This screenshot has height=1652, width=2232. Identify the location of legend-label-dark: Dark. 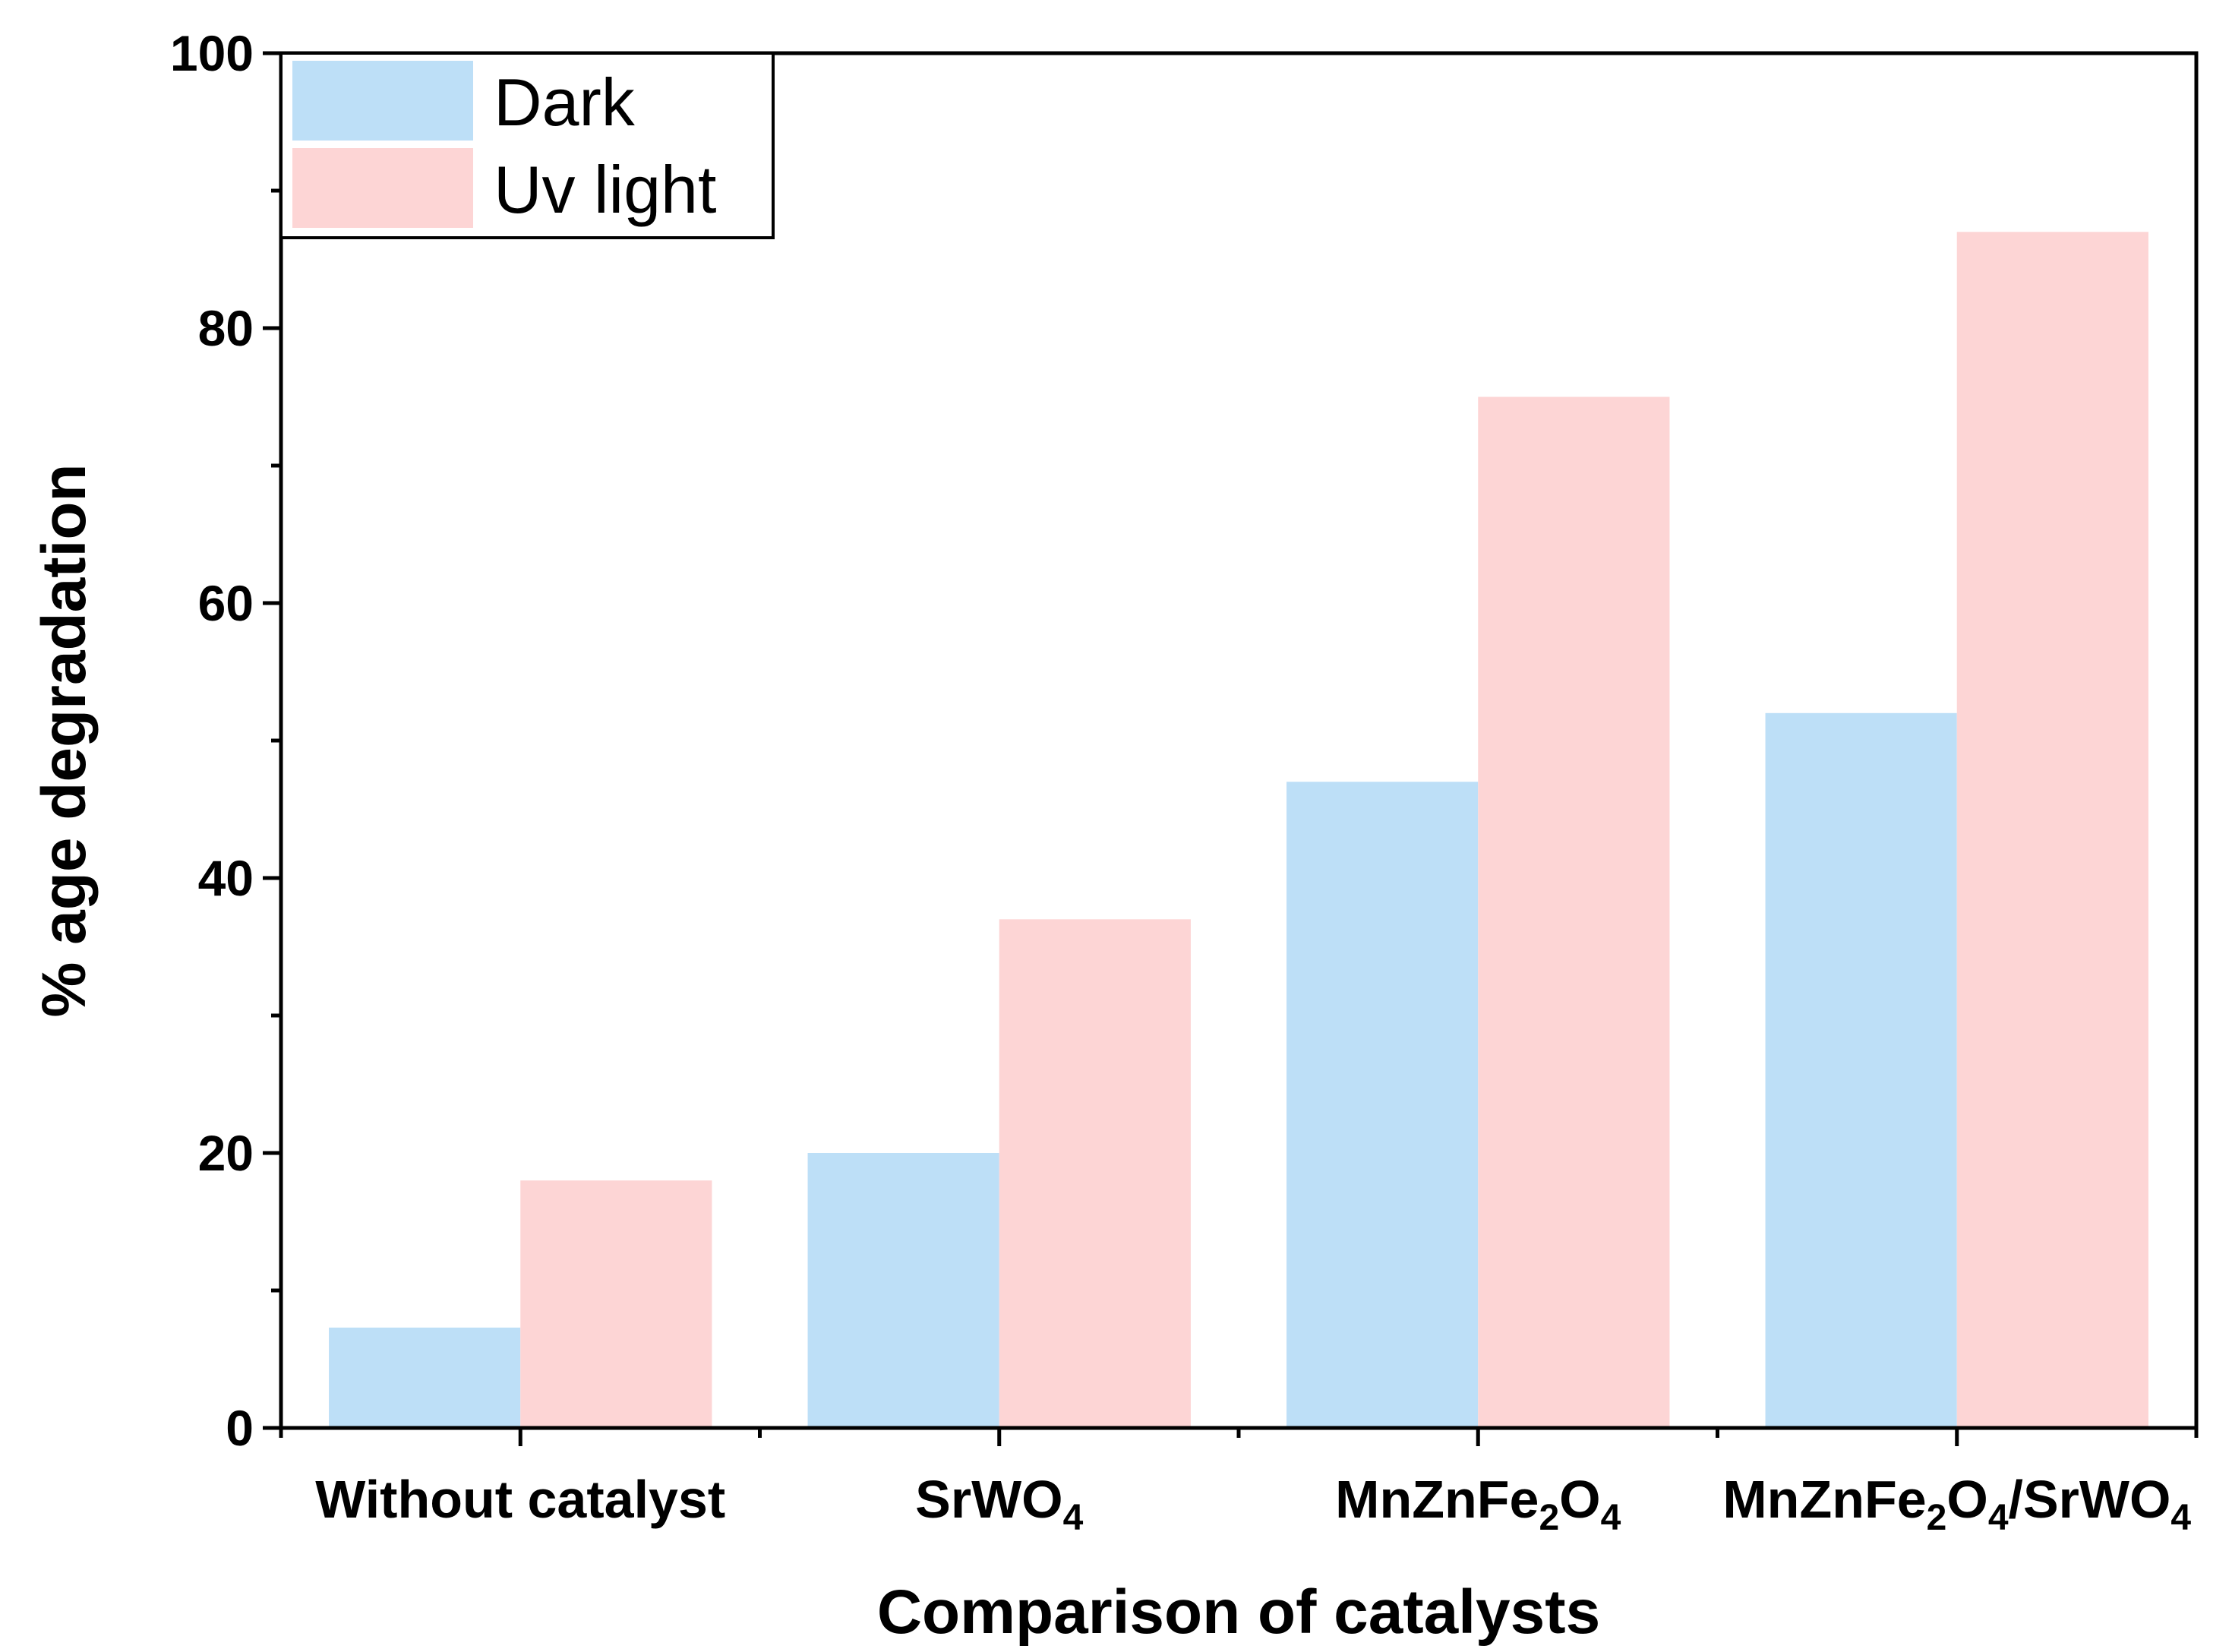
(565, 102).